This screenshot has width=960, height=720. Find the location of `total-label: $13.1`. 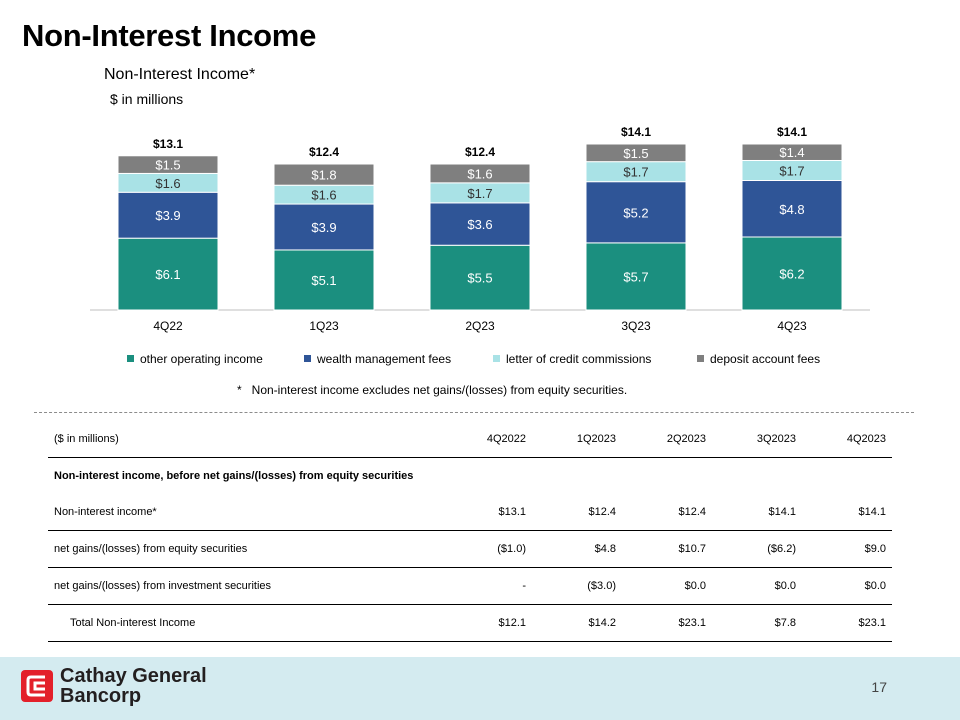

total-label: $13.1 is located at coordinates (168, 144).